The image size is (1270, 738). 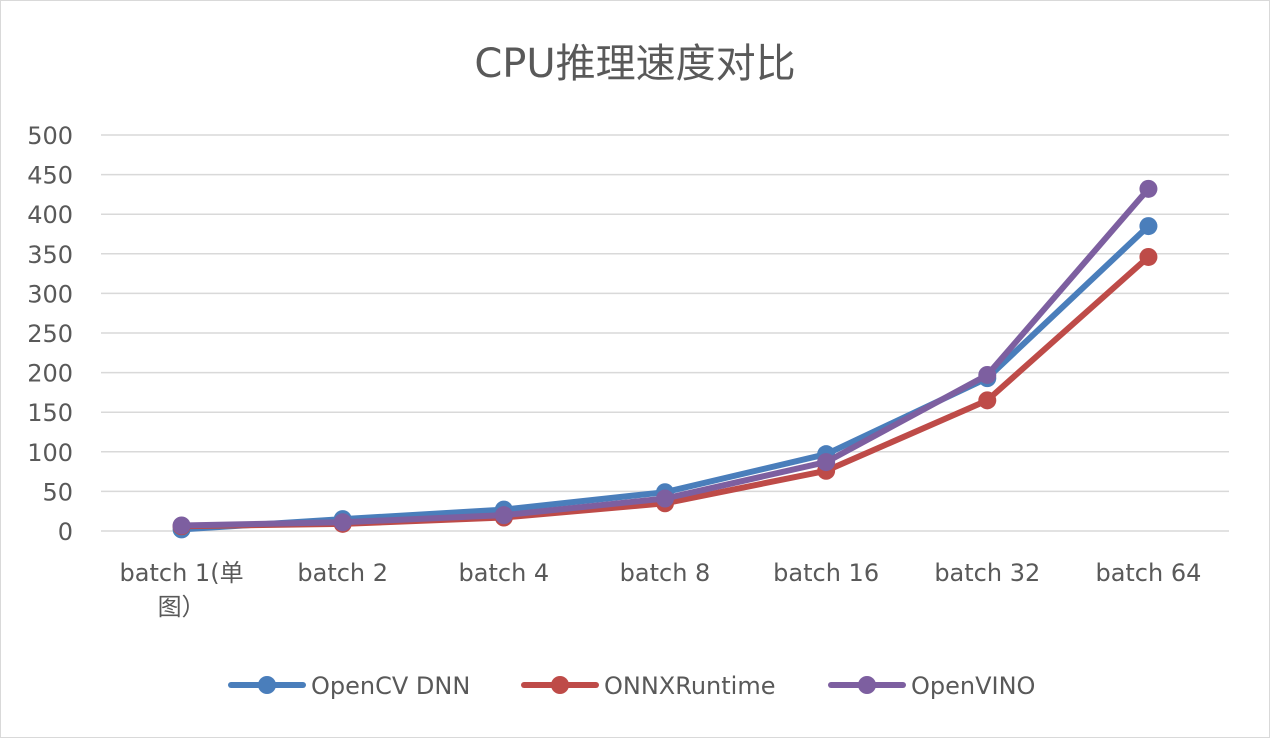 I want to click on x-tick-label: batch 4, so click(x=504, y=573).